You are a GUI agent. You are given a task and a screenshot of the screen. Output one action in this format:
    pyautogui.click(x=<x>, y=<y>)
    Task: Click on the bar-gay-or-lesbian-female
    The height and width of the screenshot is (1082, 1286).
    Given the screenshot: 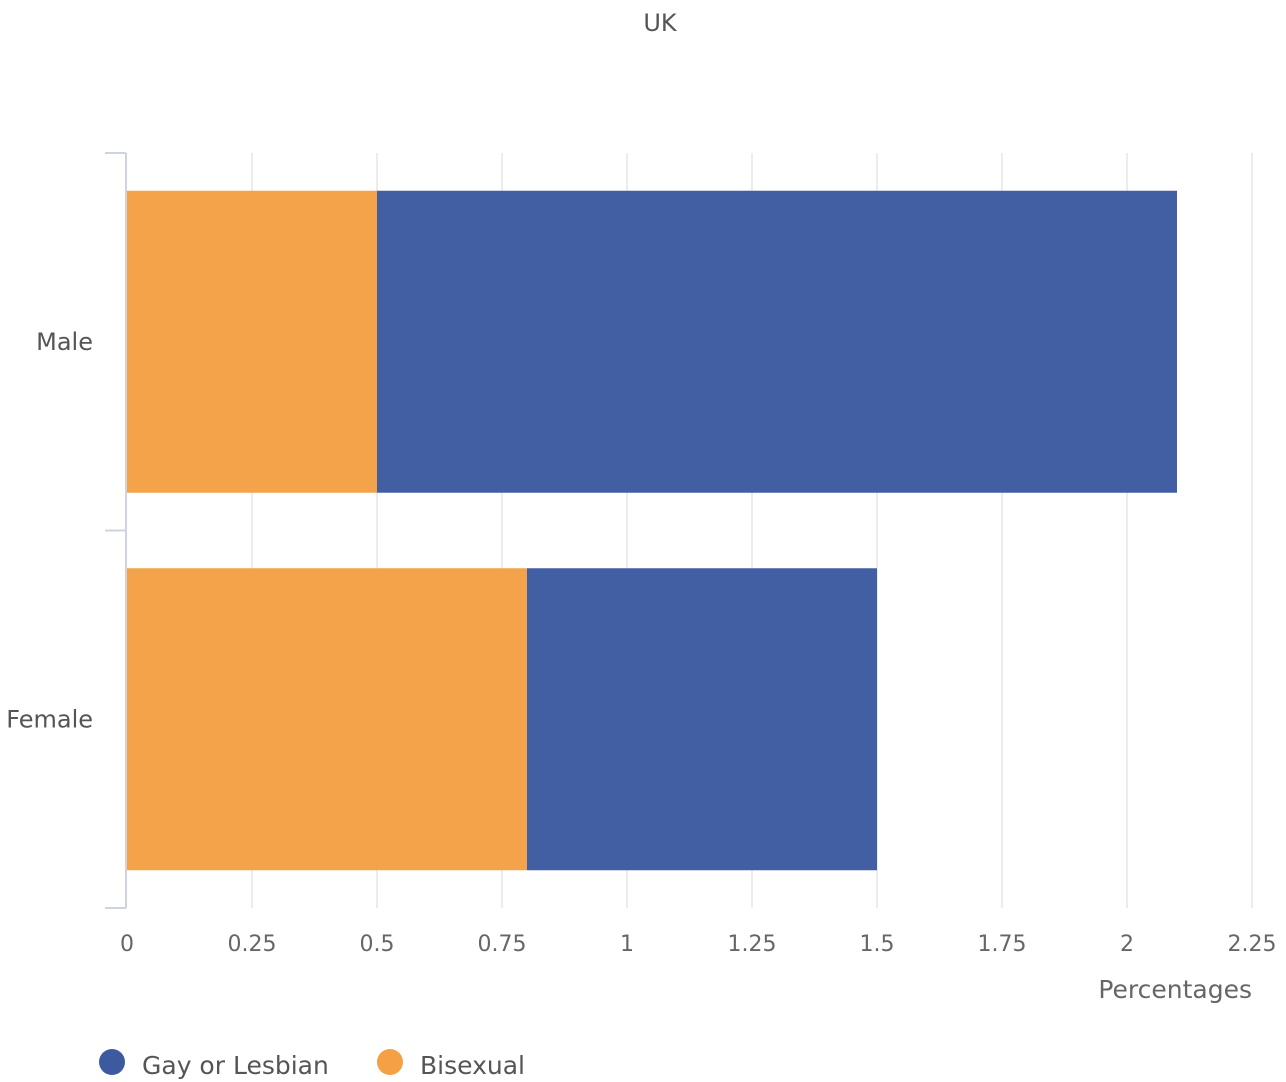 What is the action you would take?
    pyautogui.click(x=702, y=719)
    